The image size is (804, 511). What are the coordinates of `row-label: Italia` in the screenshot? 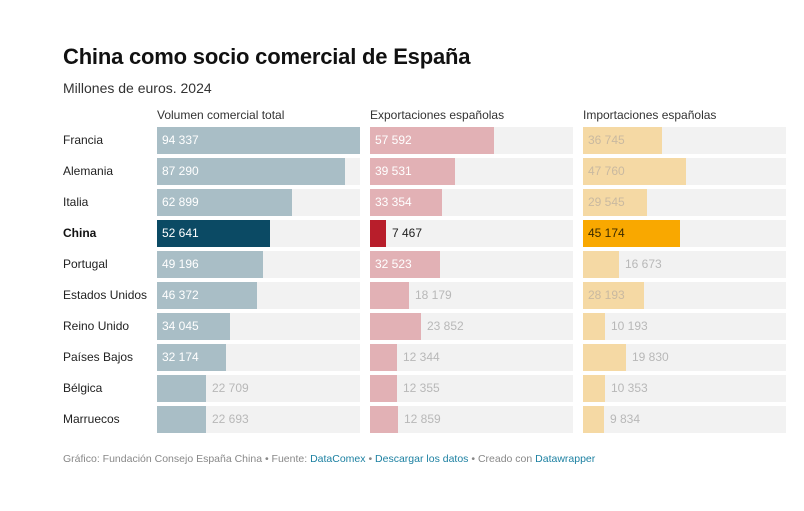 It's located at (76, 202).